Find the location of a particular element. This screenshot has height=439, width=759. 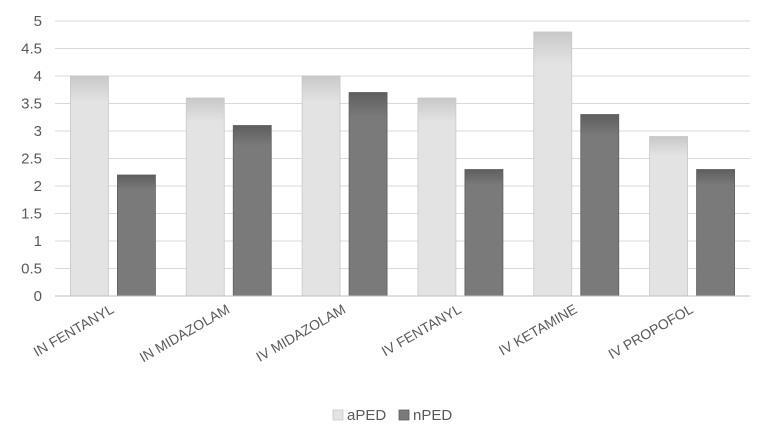

y-tick-label: 1 is located at coordinates (38, 241).